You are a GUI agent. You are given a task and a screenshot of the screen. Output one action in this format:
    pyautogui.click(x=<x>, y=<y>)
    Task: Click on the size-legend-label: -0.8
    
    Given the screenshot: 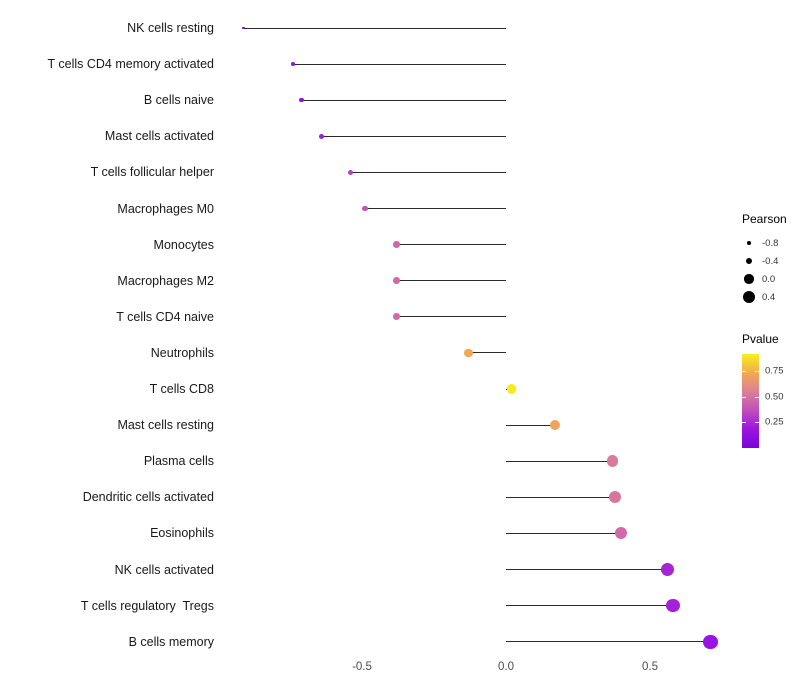 What is the action you would take?
    pyautogui.click(x=770, y=243)
    